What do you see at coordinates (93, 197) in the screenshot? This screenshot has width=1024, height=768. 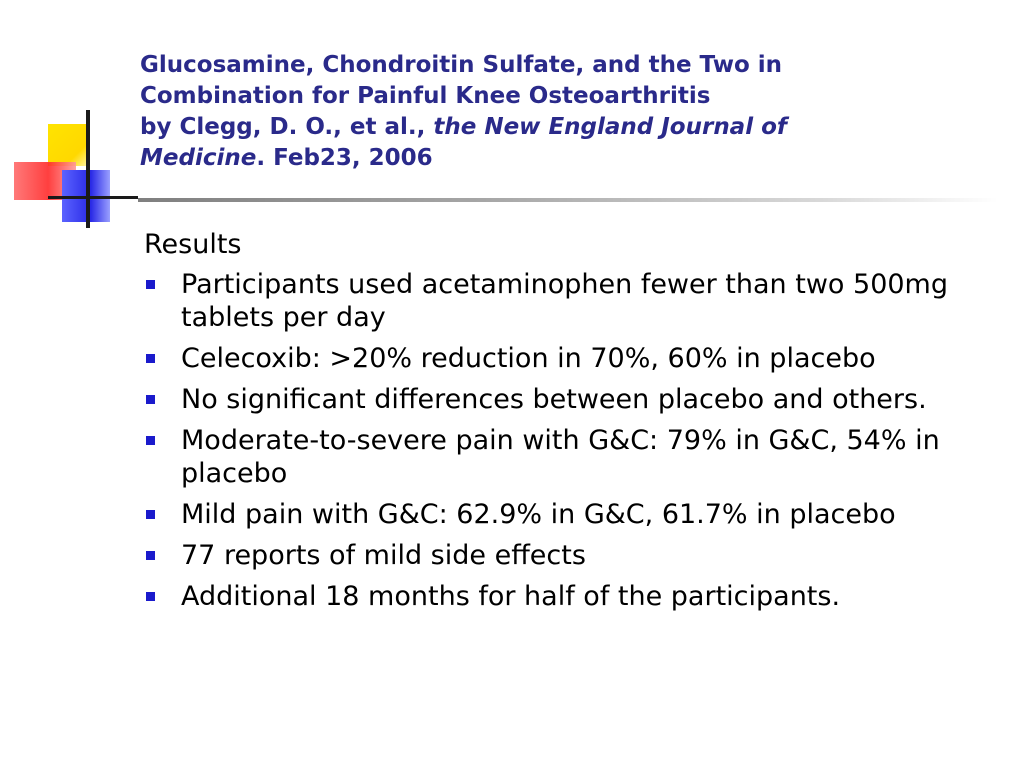 I see `horizontal-line-decoration` at bounding box center [93, 197].